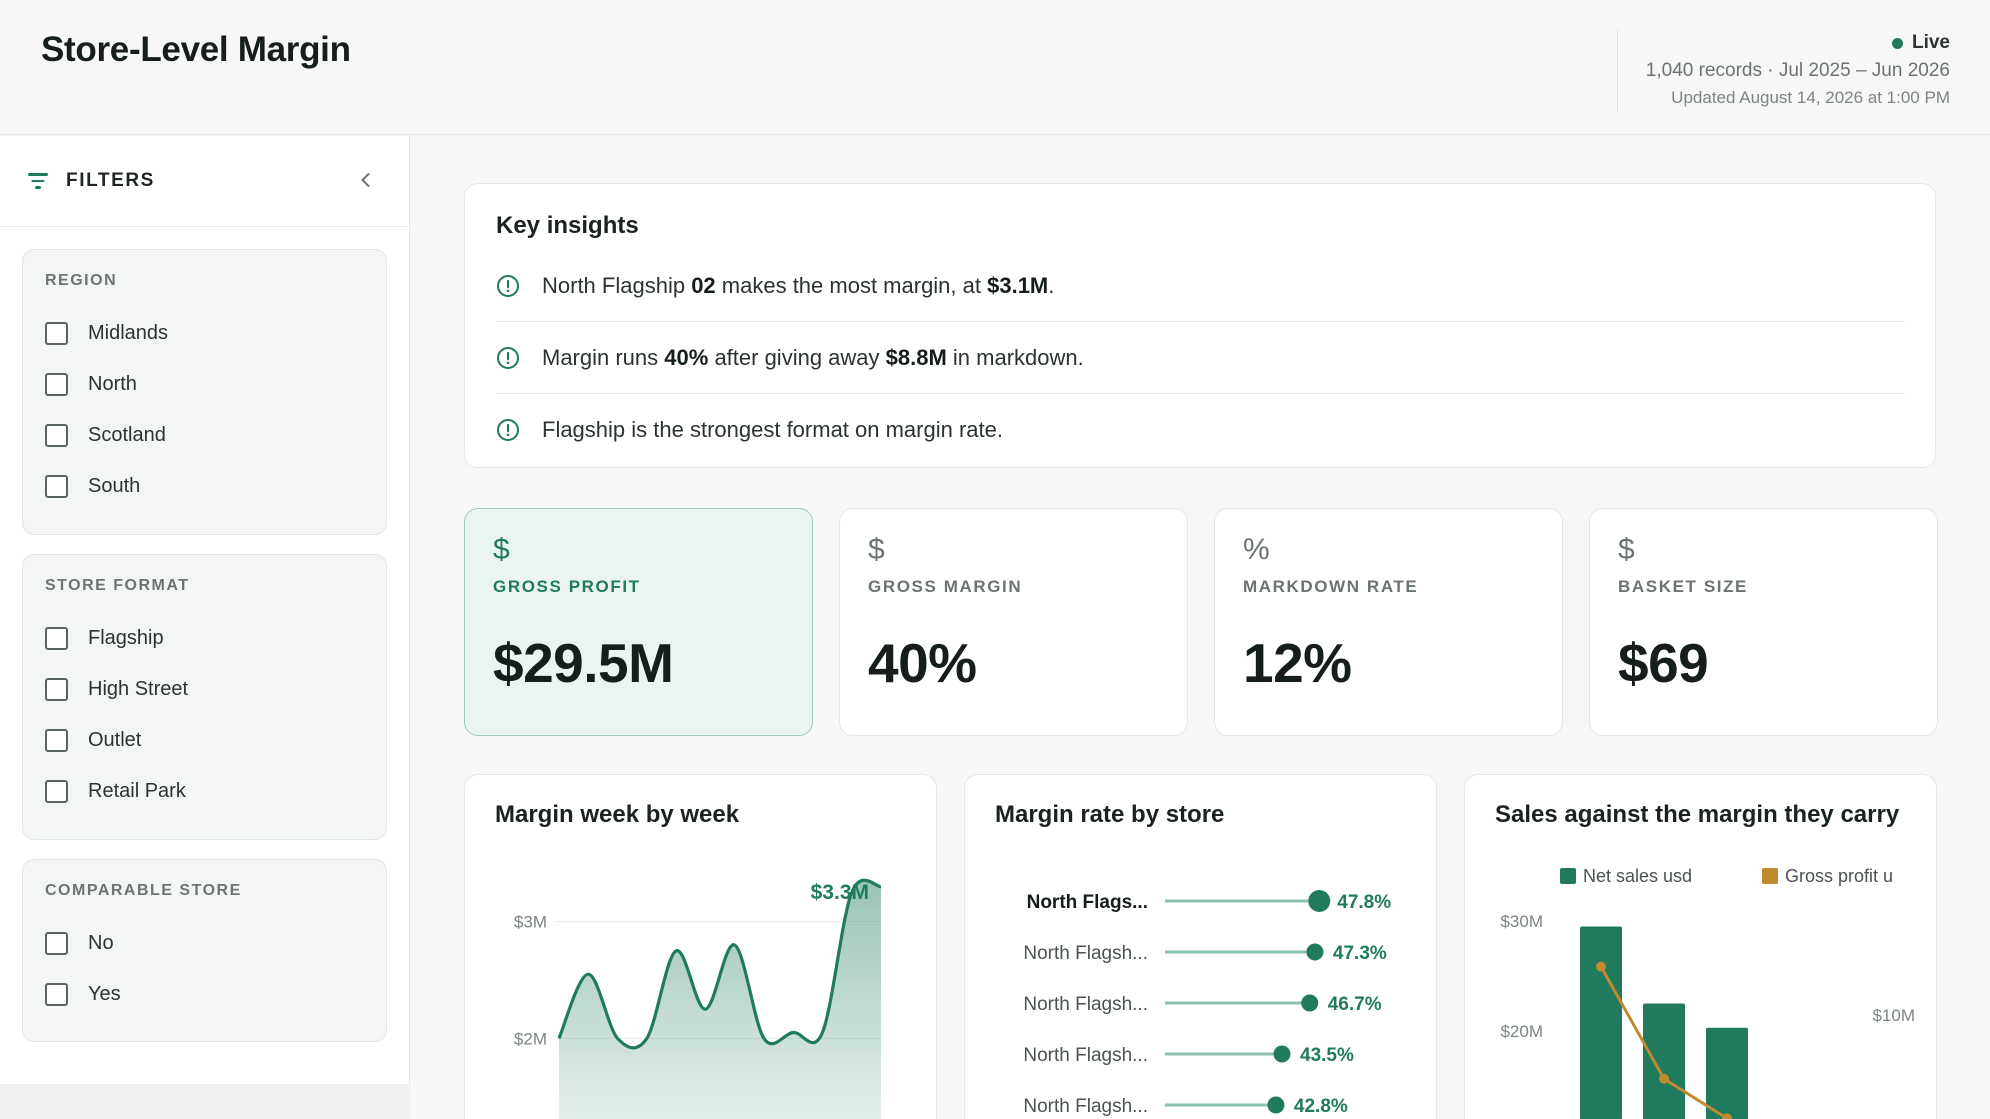 The width and height of the screenshot is (1990, 1119). What do you see at coordinates (204, 384) in the screenshot?
I see `filter-option-north: North` at bounding box center [204, 384].